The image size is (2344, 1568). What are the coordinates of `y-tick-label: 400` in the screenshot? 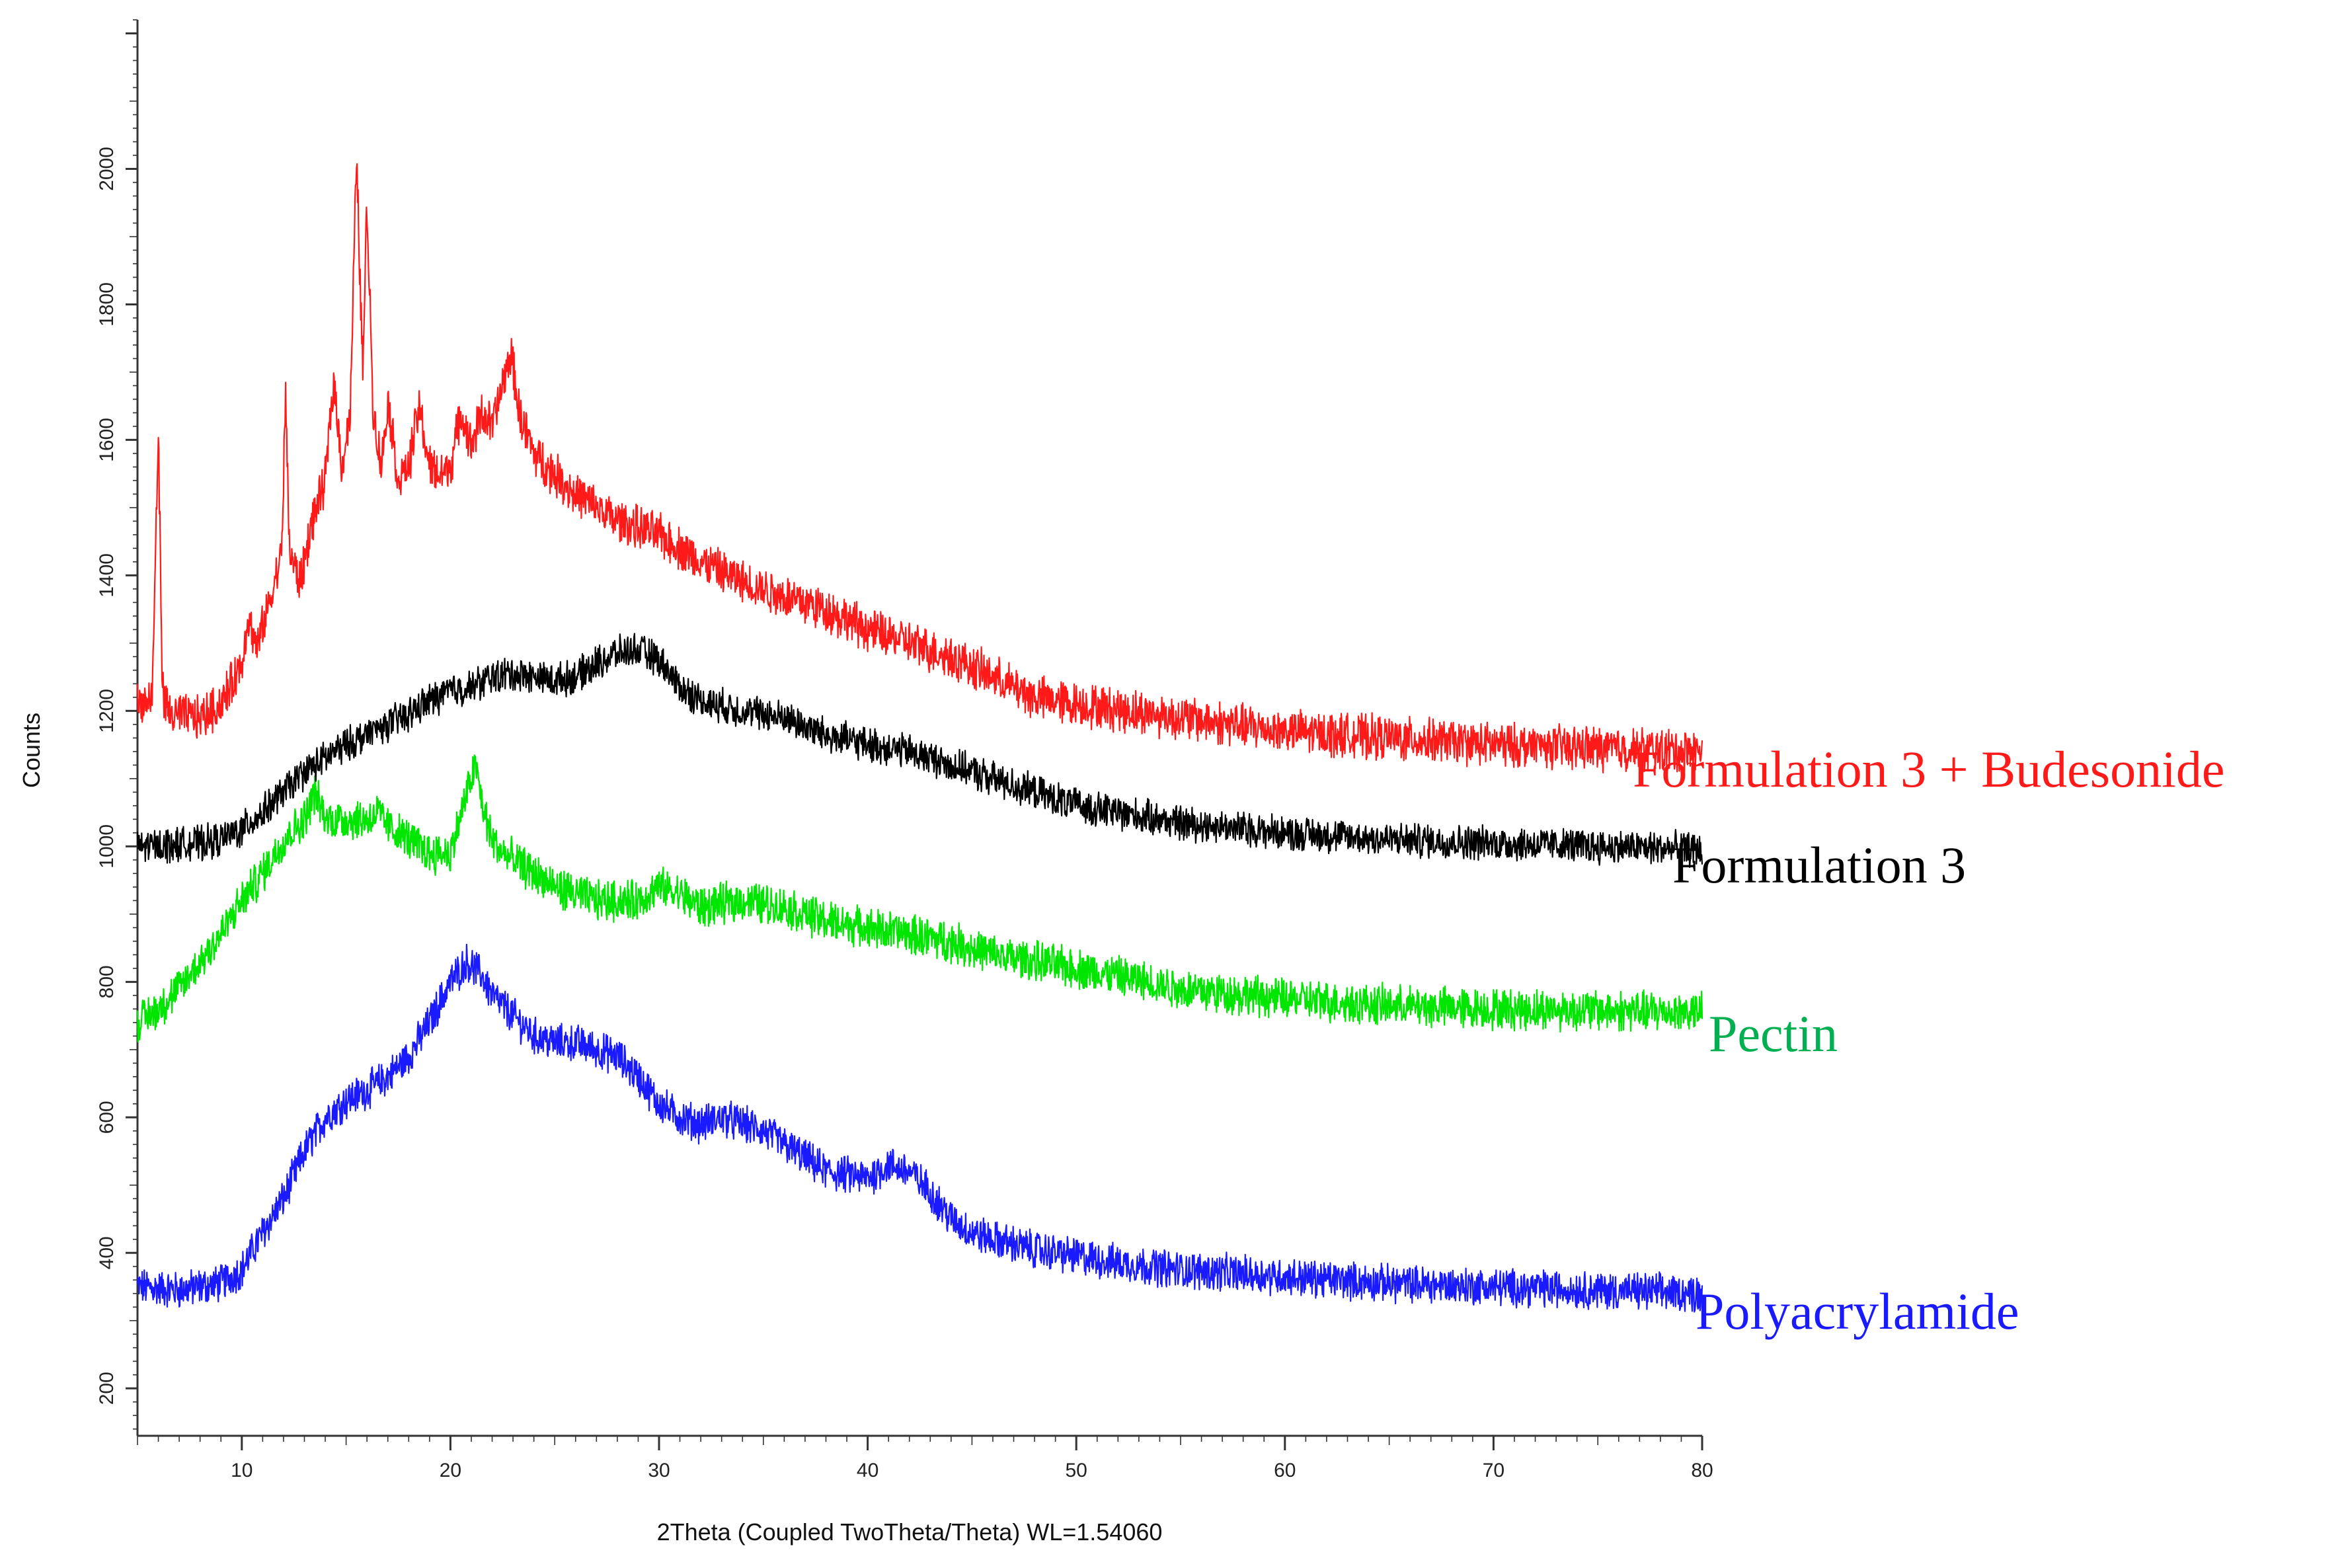 It's located at (107, 1252).